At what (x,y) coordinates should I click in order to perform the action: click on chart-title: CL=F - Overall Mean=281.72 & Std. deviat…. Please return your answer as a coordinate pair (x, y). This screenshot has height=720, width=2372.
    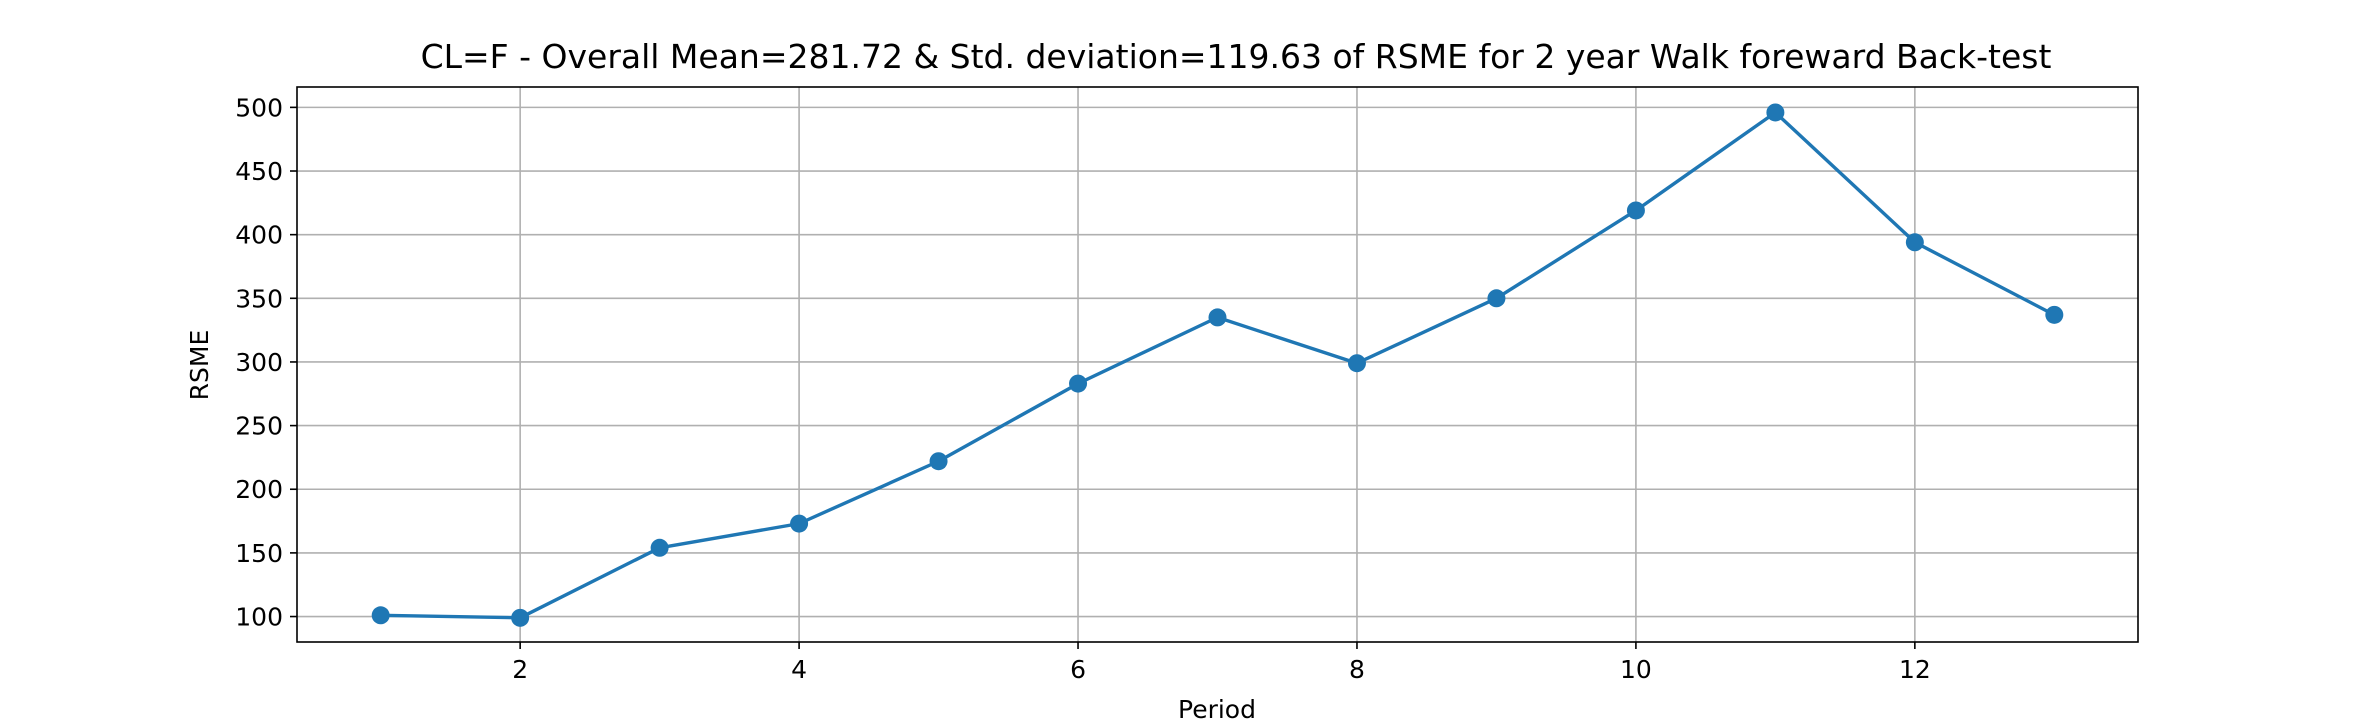
    Looking at the image, I should click on (1236, 56).